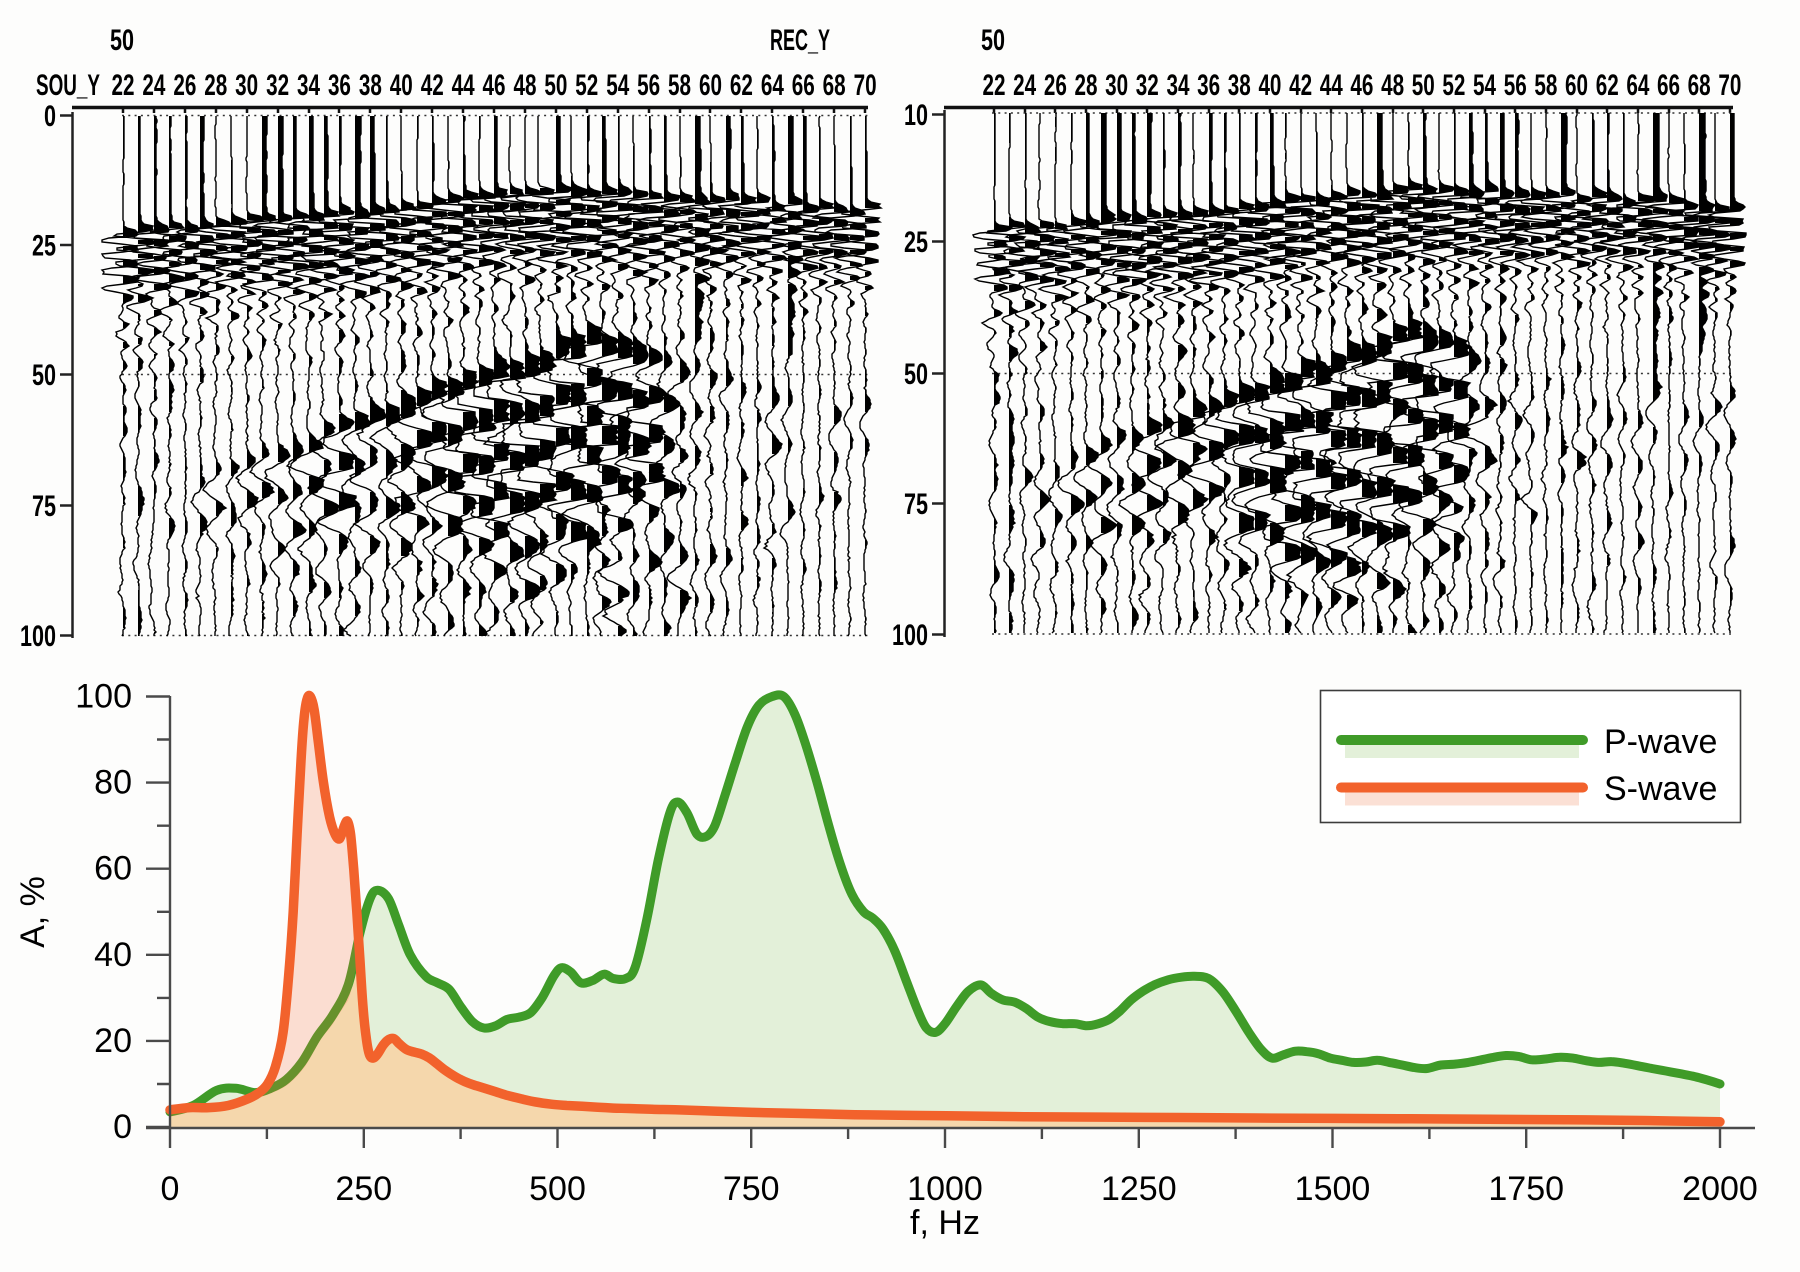 This screenshot has height=1272, width=1800. What do you see at coordinates (363, 1189) in the screenshot?
I see `svg-text: 250` at bounding box center [363, 1189].